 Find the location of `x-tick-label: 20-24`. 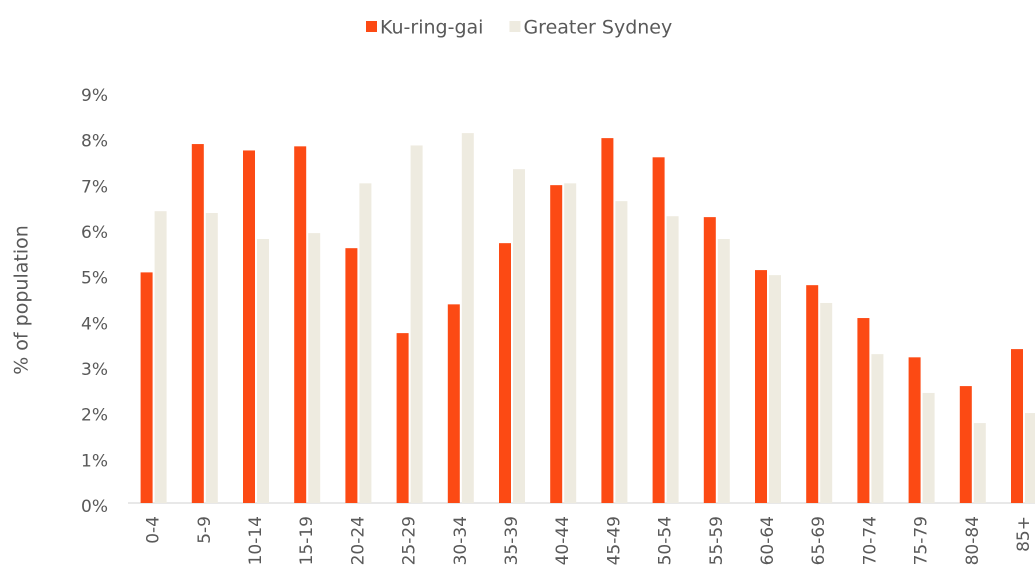

x-tick-label: 20-24 is located at coordinates (358, 540).